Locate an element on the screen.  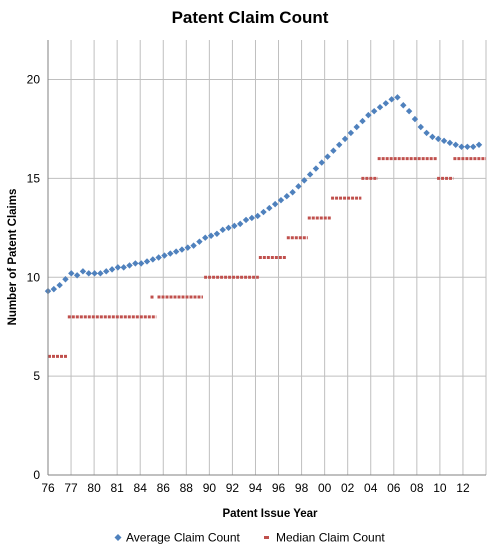
x-tick-label: 86 is located at coordinates (164, 488).